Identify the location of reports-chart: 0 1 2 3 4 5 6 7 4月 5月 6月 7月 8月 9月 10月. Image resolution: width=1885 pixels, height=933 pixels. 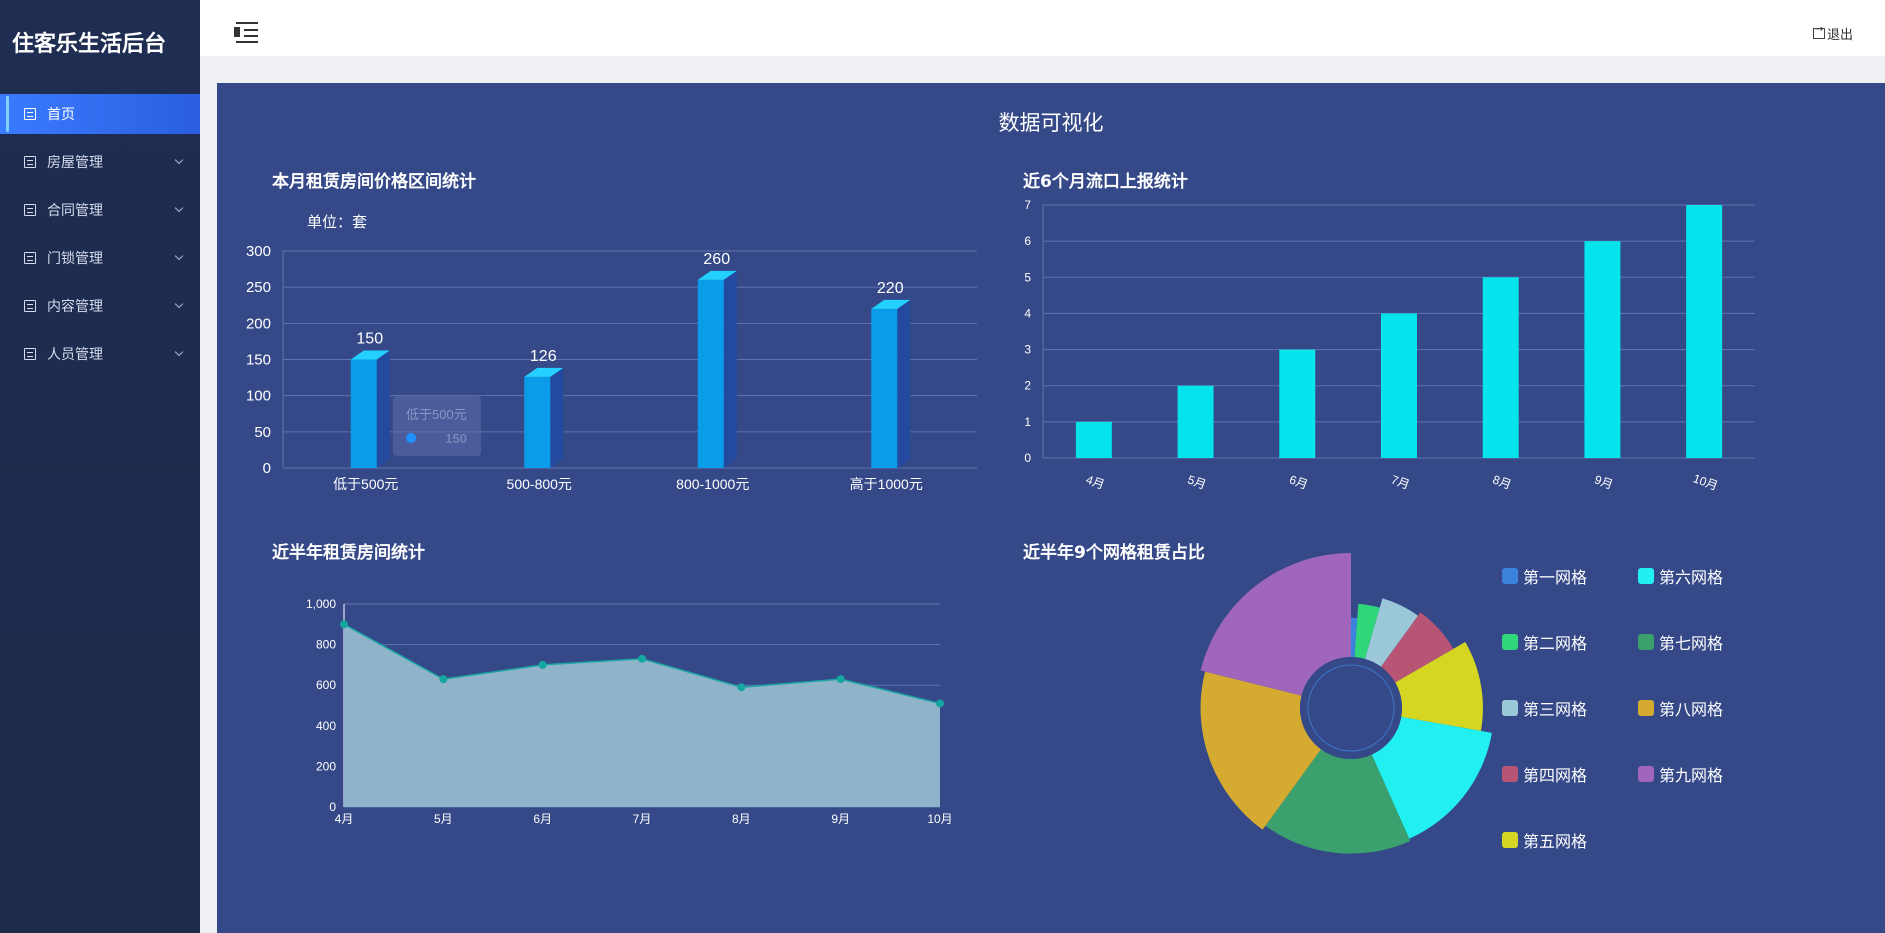
(1389, 345).